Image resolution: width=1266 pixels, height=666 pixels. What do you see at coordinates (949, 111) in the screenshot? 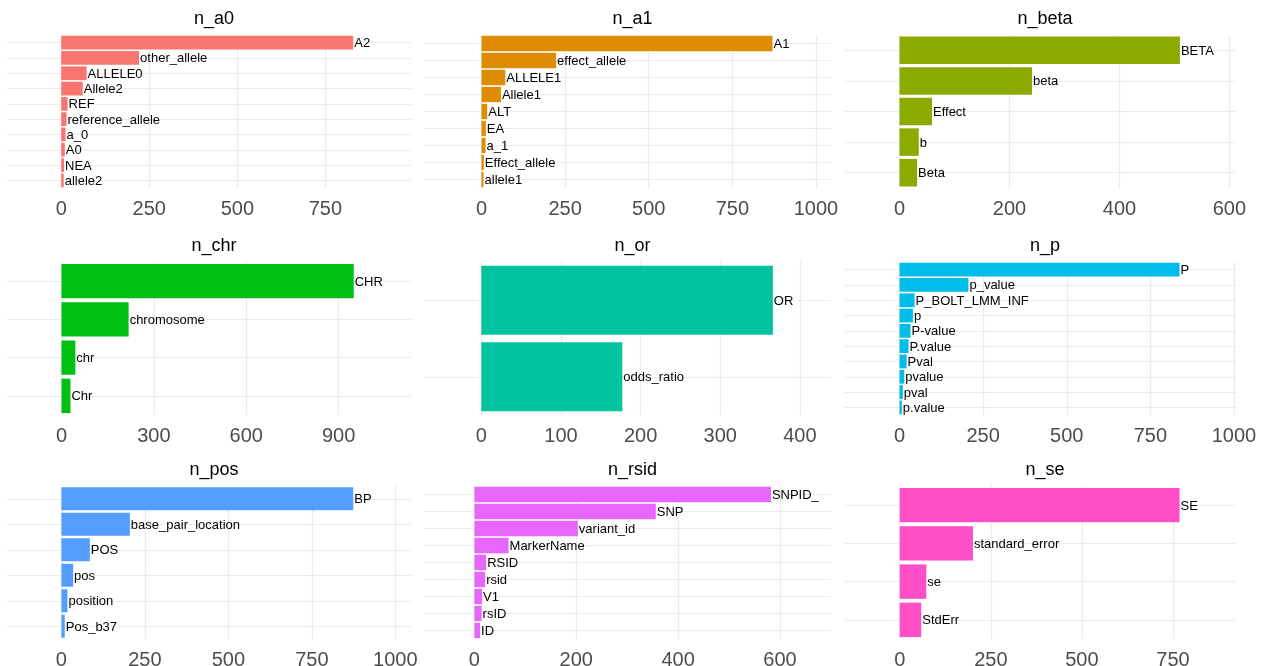
I see `category-label: Effect` at bounding box center [949, 111].